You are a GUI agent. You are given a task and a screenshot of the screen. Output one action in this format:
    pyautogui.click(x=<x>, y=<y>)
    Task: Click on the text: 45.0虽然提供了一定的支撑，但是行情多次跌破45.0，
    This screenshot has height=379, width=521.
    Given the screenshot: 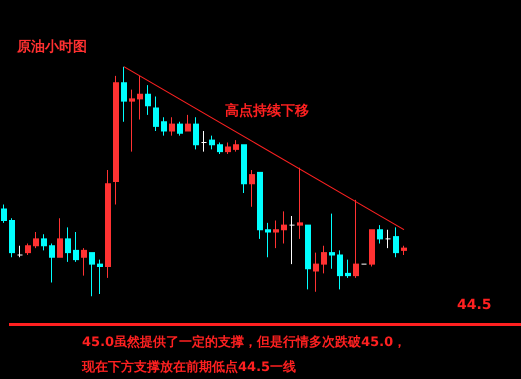 What is the action you would take?
    pyautogui.click(x=244, y=342)
    